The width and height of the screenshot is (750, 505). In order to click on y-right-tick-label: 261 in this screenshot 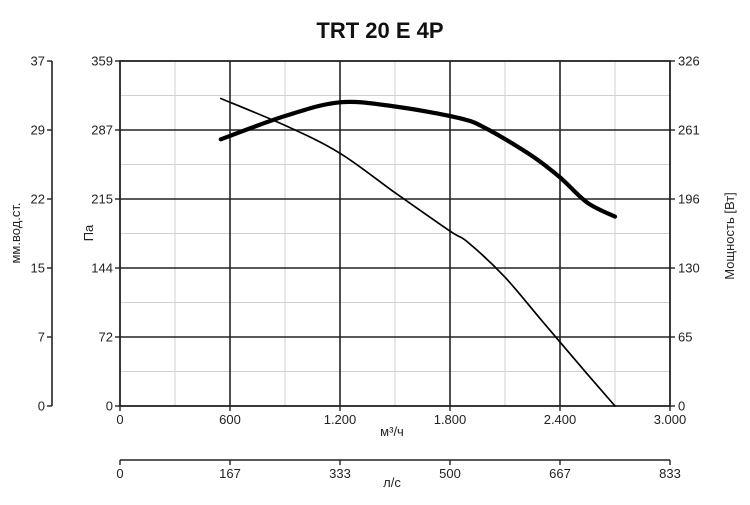, I will do `click(689, 130)`.